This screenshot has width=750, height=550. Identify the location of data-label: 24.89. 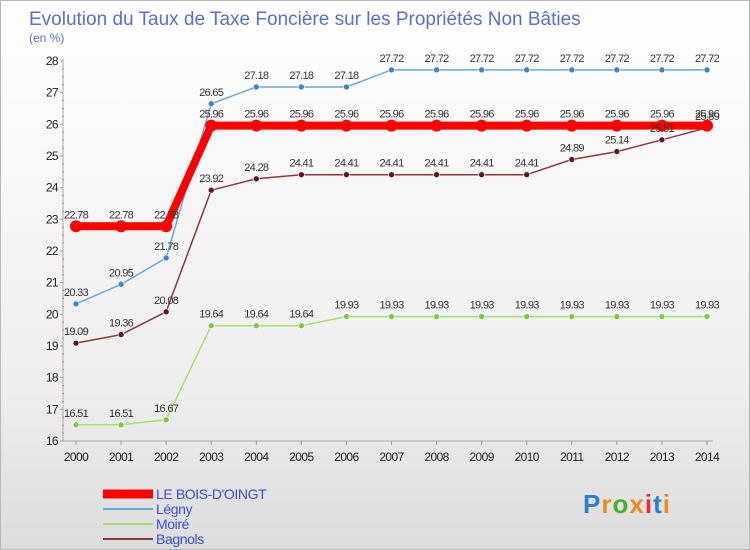
(572, 148).